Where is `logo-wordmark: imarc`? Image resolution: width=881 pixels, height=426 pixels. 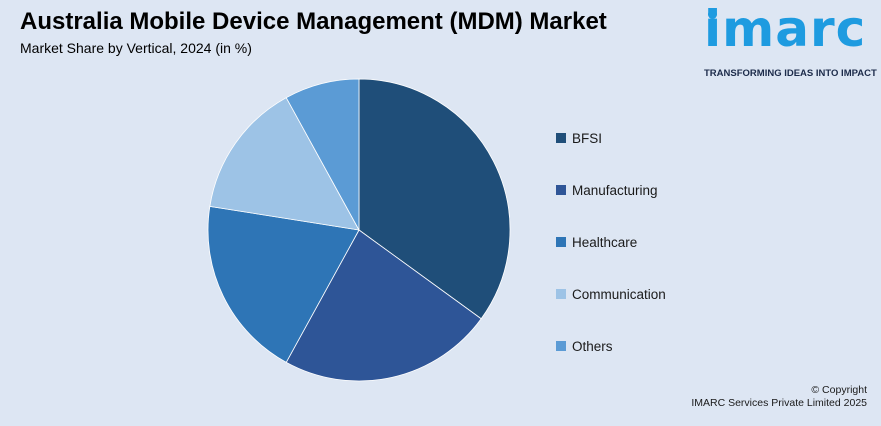
logo-wordmark: imarc is located at coordinates (785, 29).